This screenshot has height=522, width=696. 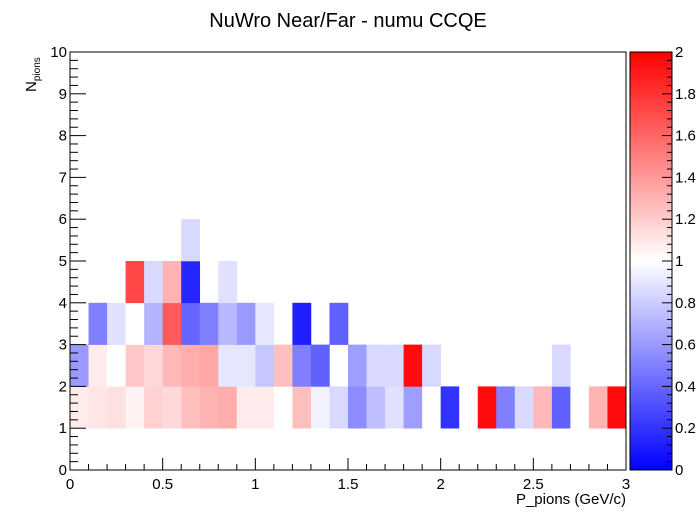 I want to click on chart-title: NuWro Near/Far - numu CCQE, so click(x=347, y=21).